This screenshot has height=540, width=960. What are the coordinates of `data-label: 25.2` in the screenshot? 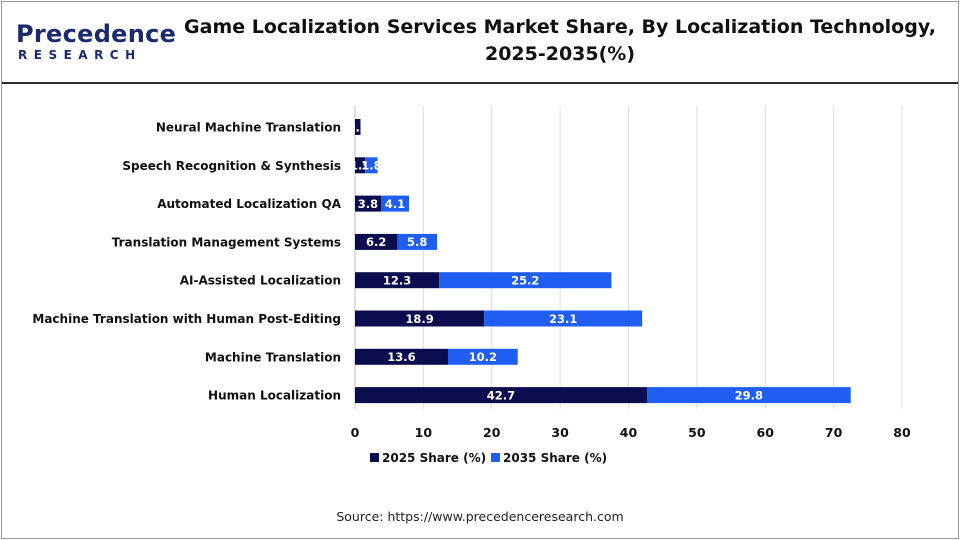 It's located at (525, 281).